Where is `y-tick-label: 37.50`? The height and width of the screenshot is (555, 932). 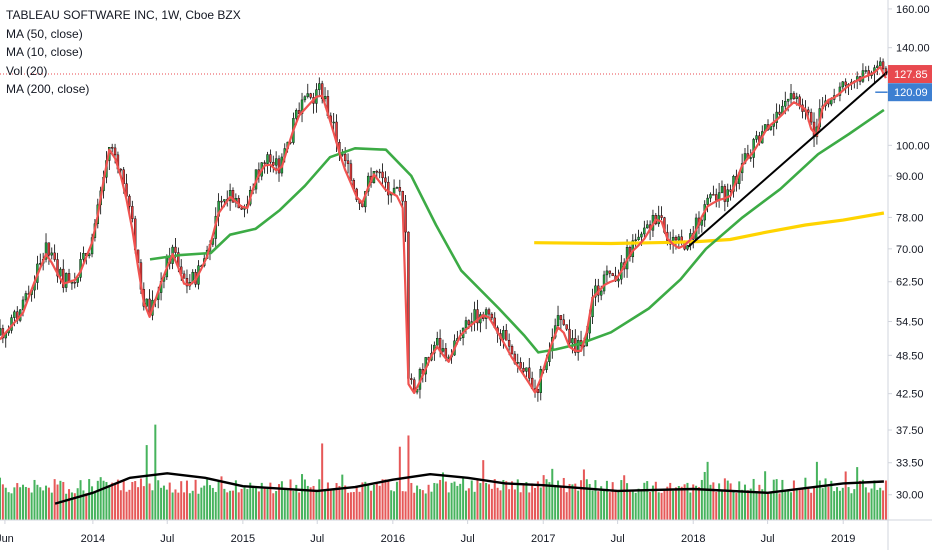
y-tick-label: 37.50 is located at coordinates (910, 431).